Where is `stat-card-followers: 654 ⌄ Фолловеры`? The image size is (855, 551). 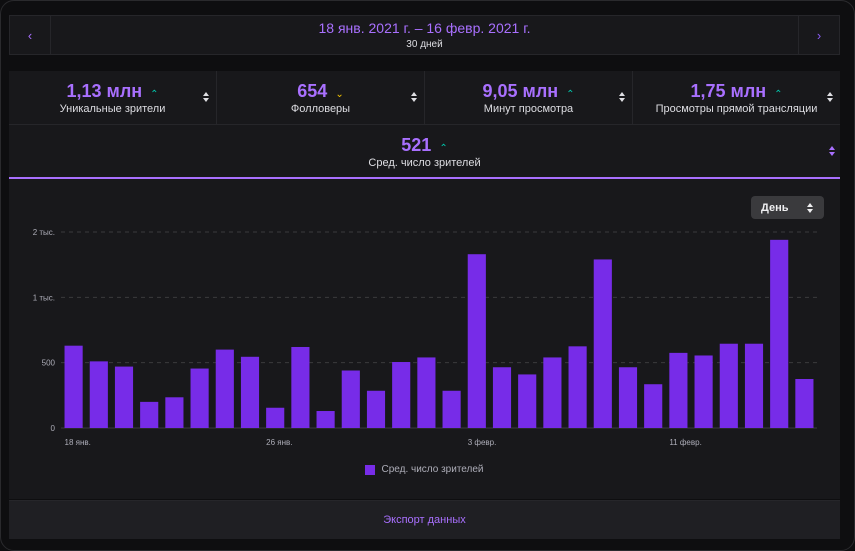 stat-card-followers: 654 ⌄ Фолловеры is located at coordinates (321, 97).